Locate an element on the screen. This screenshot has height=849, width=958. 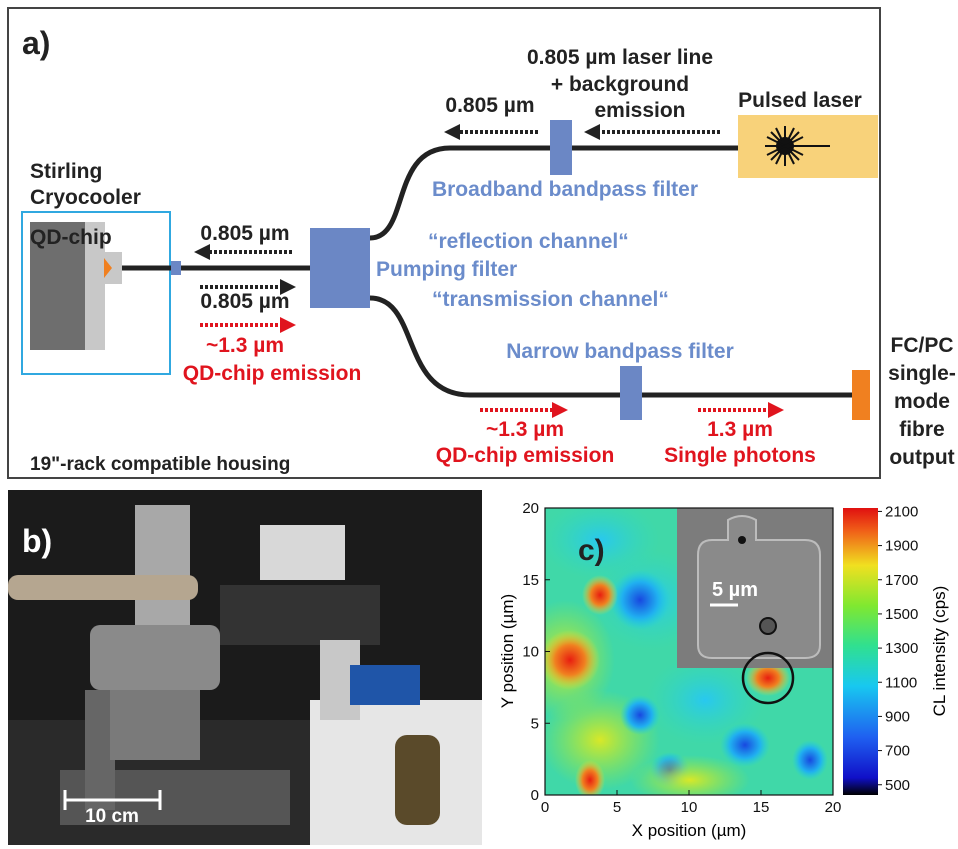
colorbar-tick-label: 900 is located at coordinates (897, 716).